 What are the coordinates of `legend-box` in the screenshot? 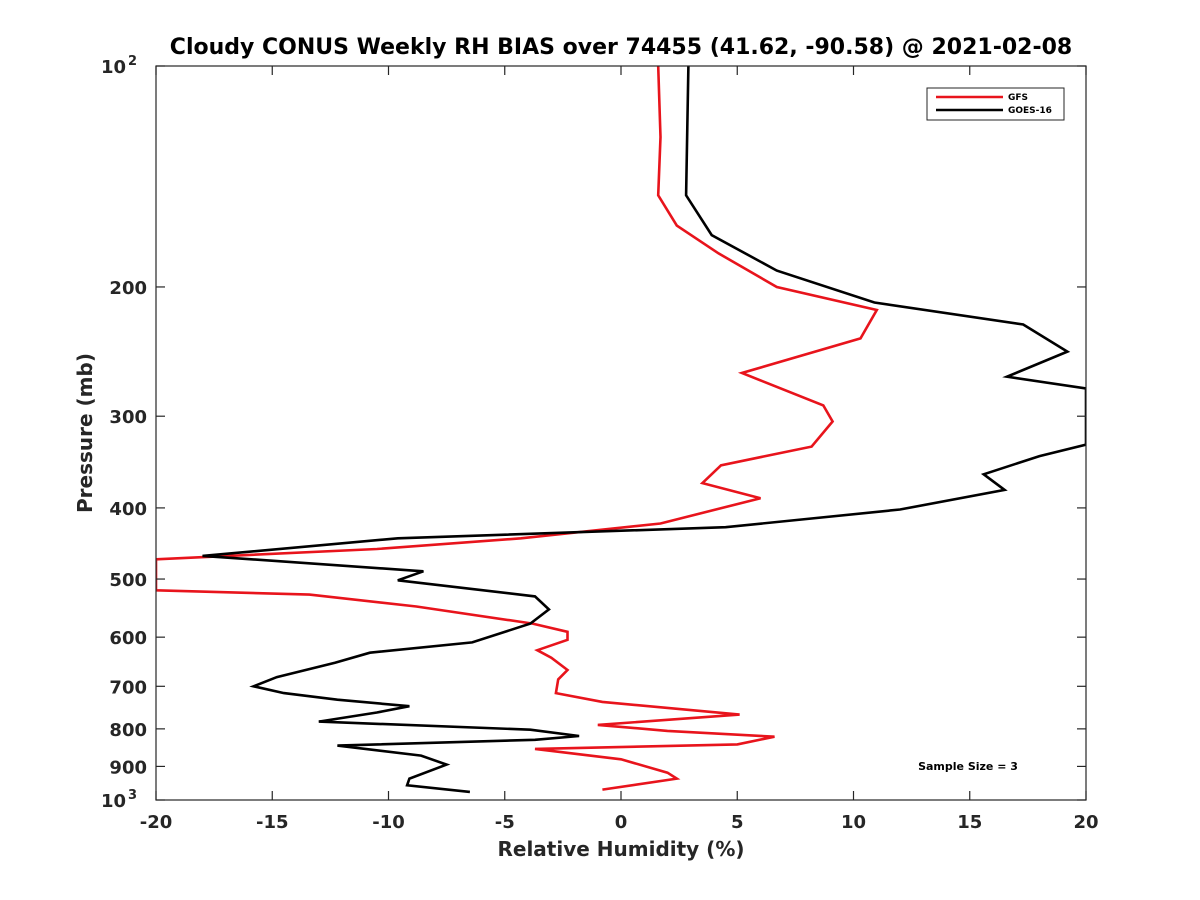 It's located at (995, 104).